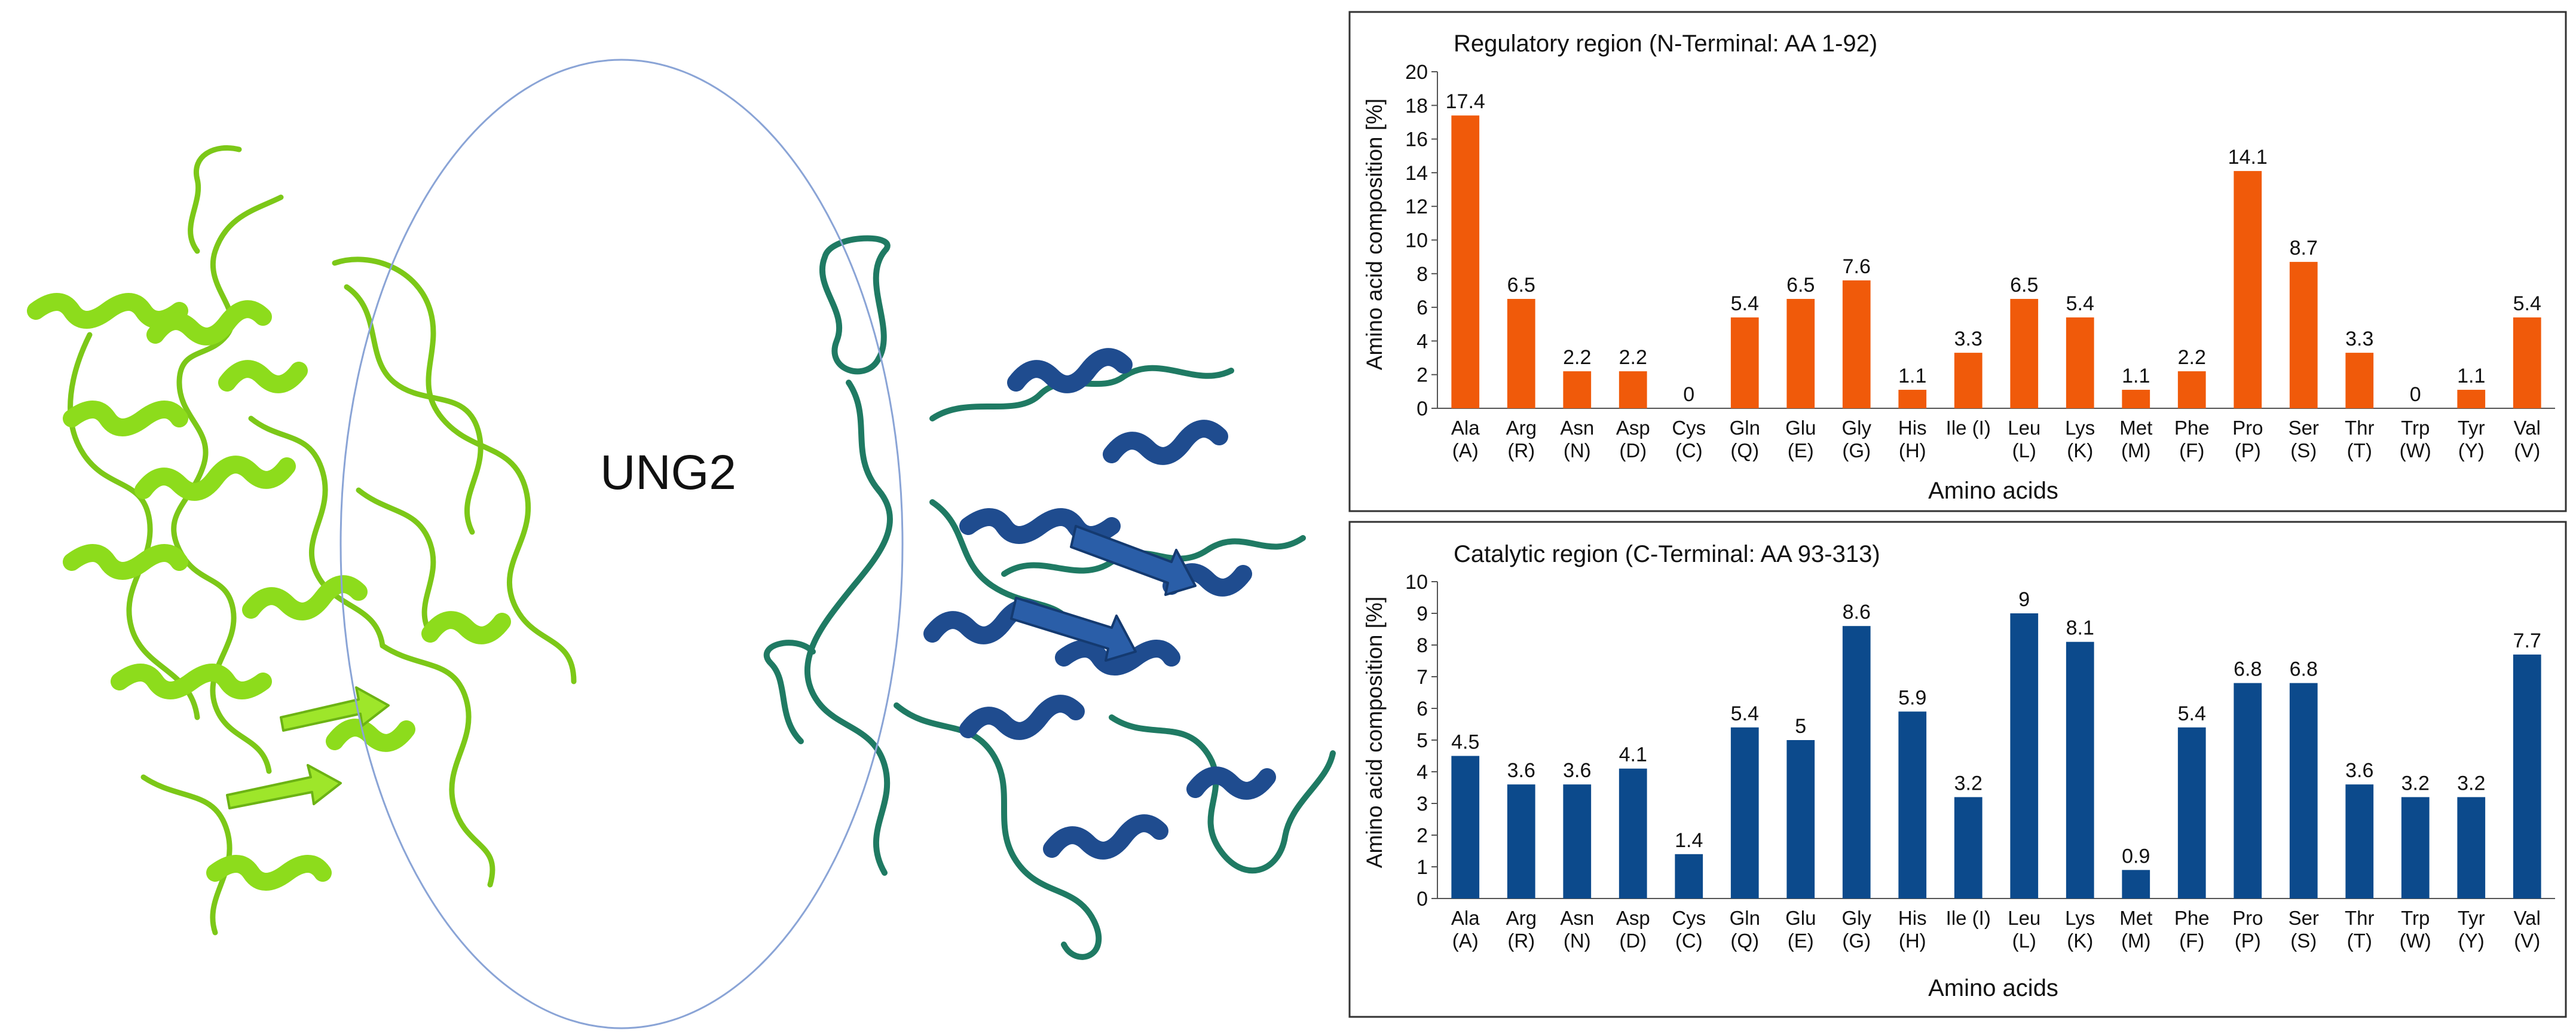 The image size is (2576, 1033). Describe the element at coordinates (1665, 43) in the screenshot. I see `chart-title: Regulatory region (N-Terminal: AA 1-92)` at that location.